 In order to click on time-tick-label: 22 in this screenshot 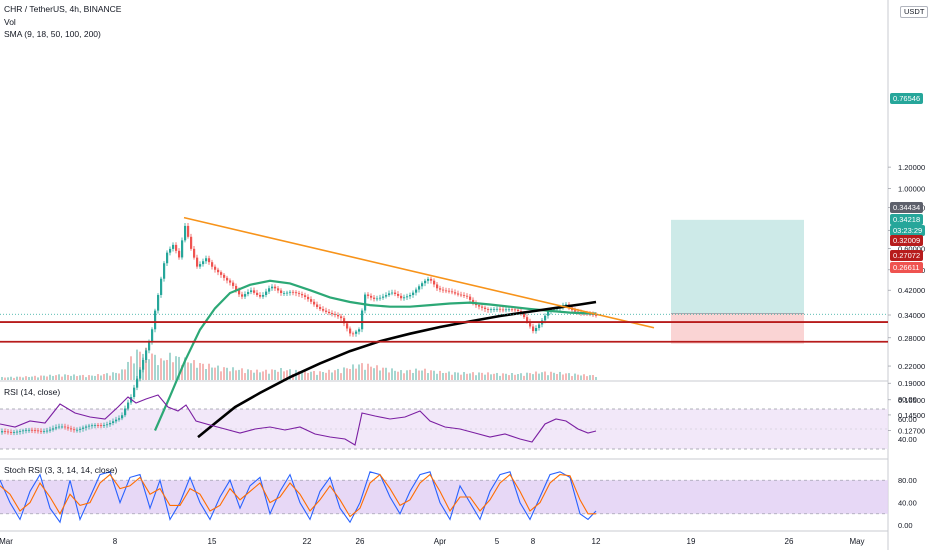, I will do `click(307, 541)`.